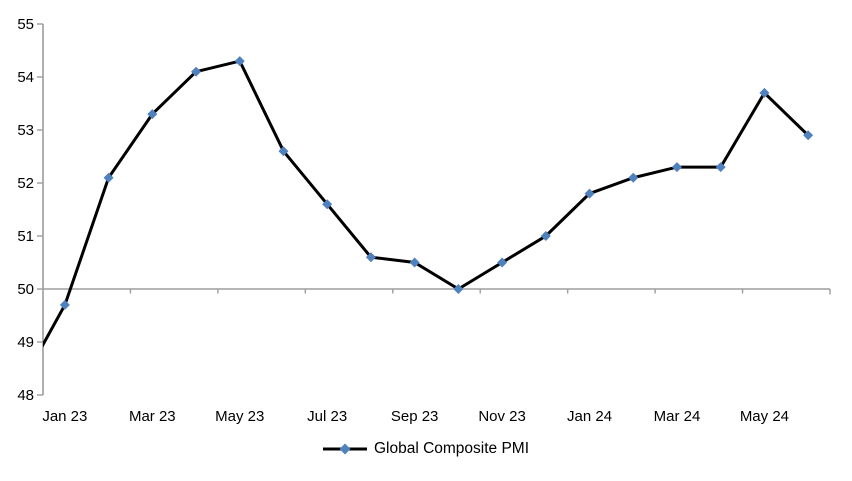  What do you see at coordinates (677, 416) in the screenshot?
I see `x-axis-tick-label: Mar 24` at bounding box center [677, 416].